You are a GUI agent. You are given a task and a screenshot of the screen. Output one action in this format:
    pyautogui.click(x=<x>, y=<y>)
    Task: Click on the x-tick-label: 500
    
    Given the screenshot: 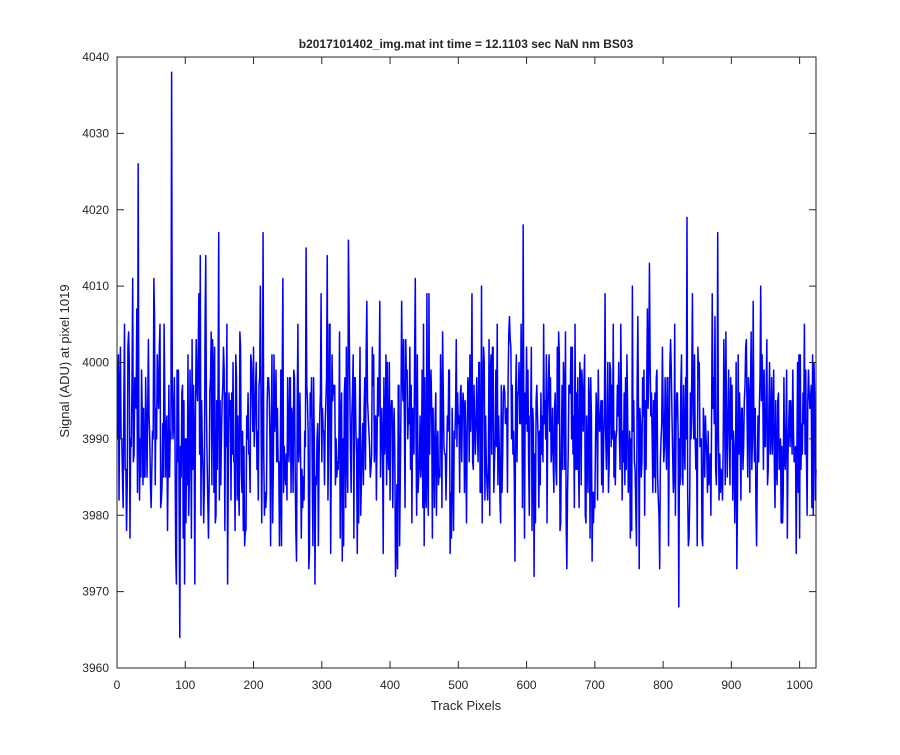 What is the action you would take?
    pyautogui.click(x=458, y=685)
    